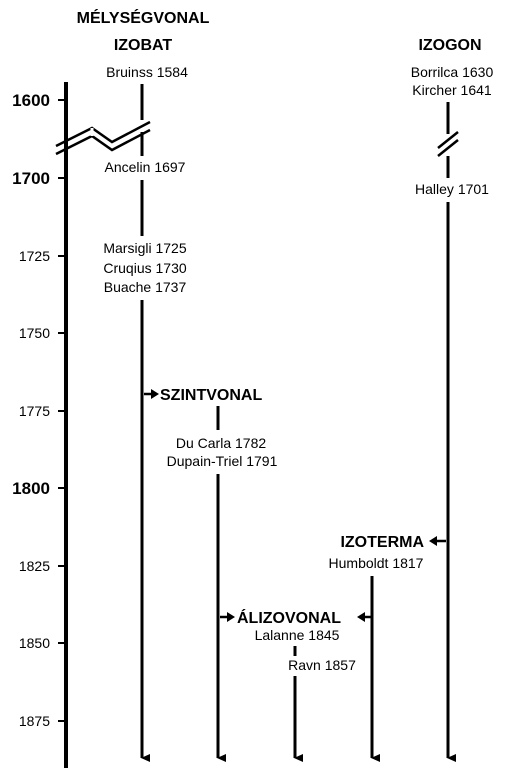  I want to click on izogon-break-mark, so click(448, 144).